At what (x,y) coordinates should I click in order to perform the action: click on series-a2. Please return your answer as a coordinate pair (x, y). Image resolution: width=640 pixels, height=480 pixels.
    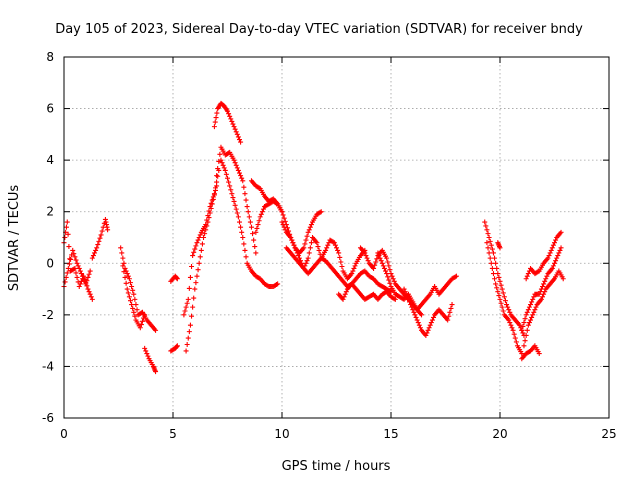
    Looking at the image, I should click on (77, 268).